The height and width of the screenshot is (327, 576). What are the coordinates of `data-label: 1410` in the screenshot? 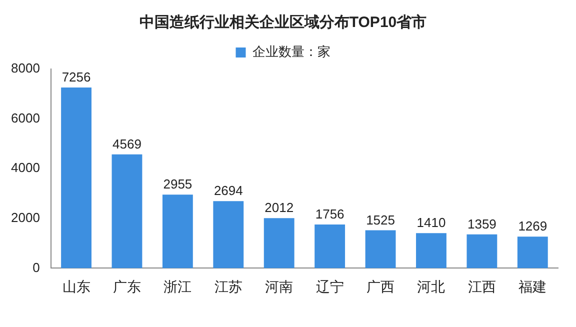 It's located at (431, 222).